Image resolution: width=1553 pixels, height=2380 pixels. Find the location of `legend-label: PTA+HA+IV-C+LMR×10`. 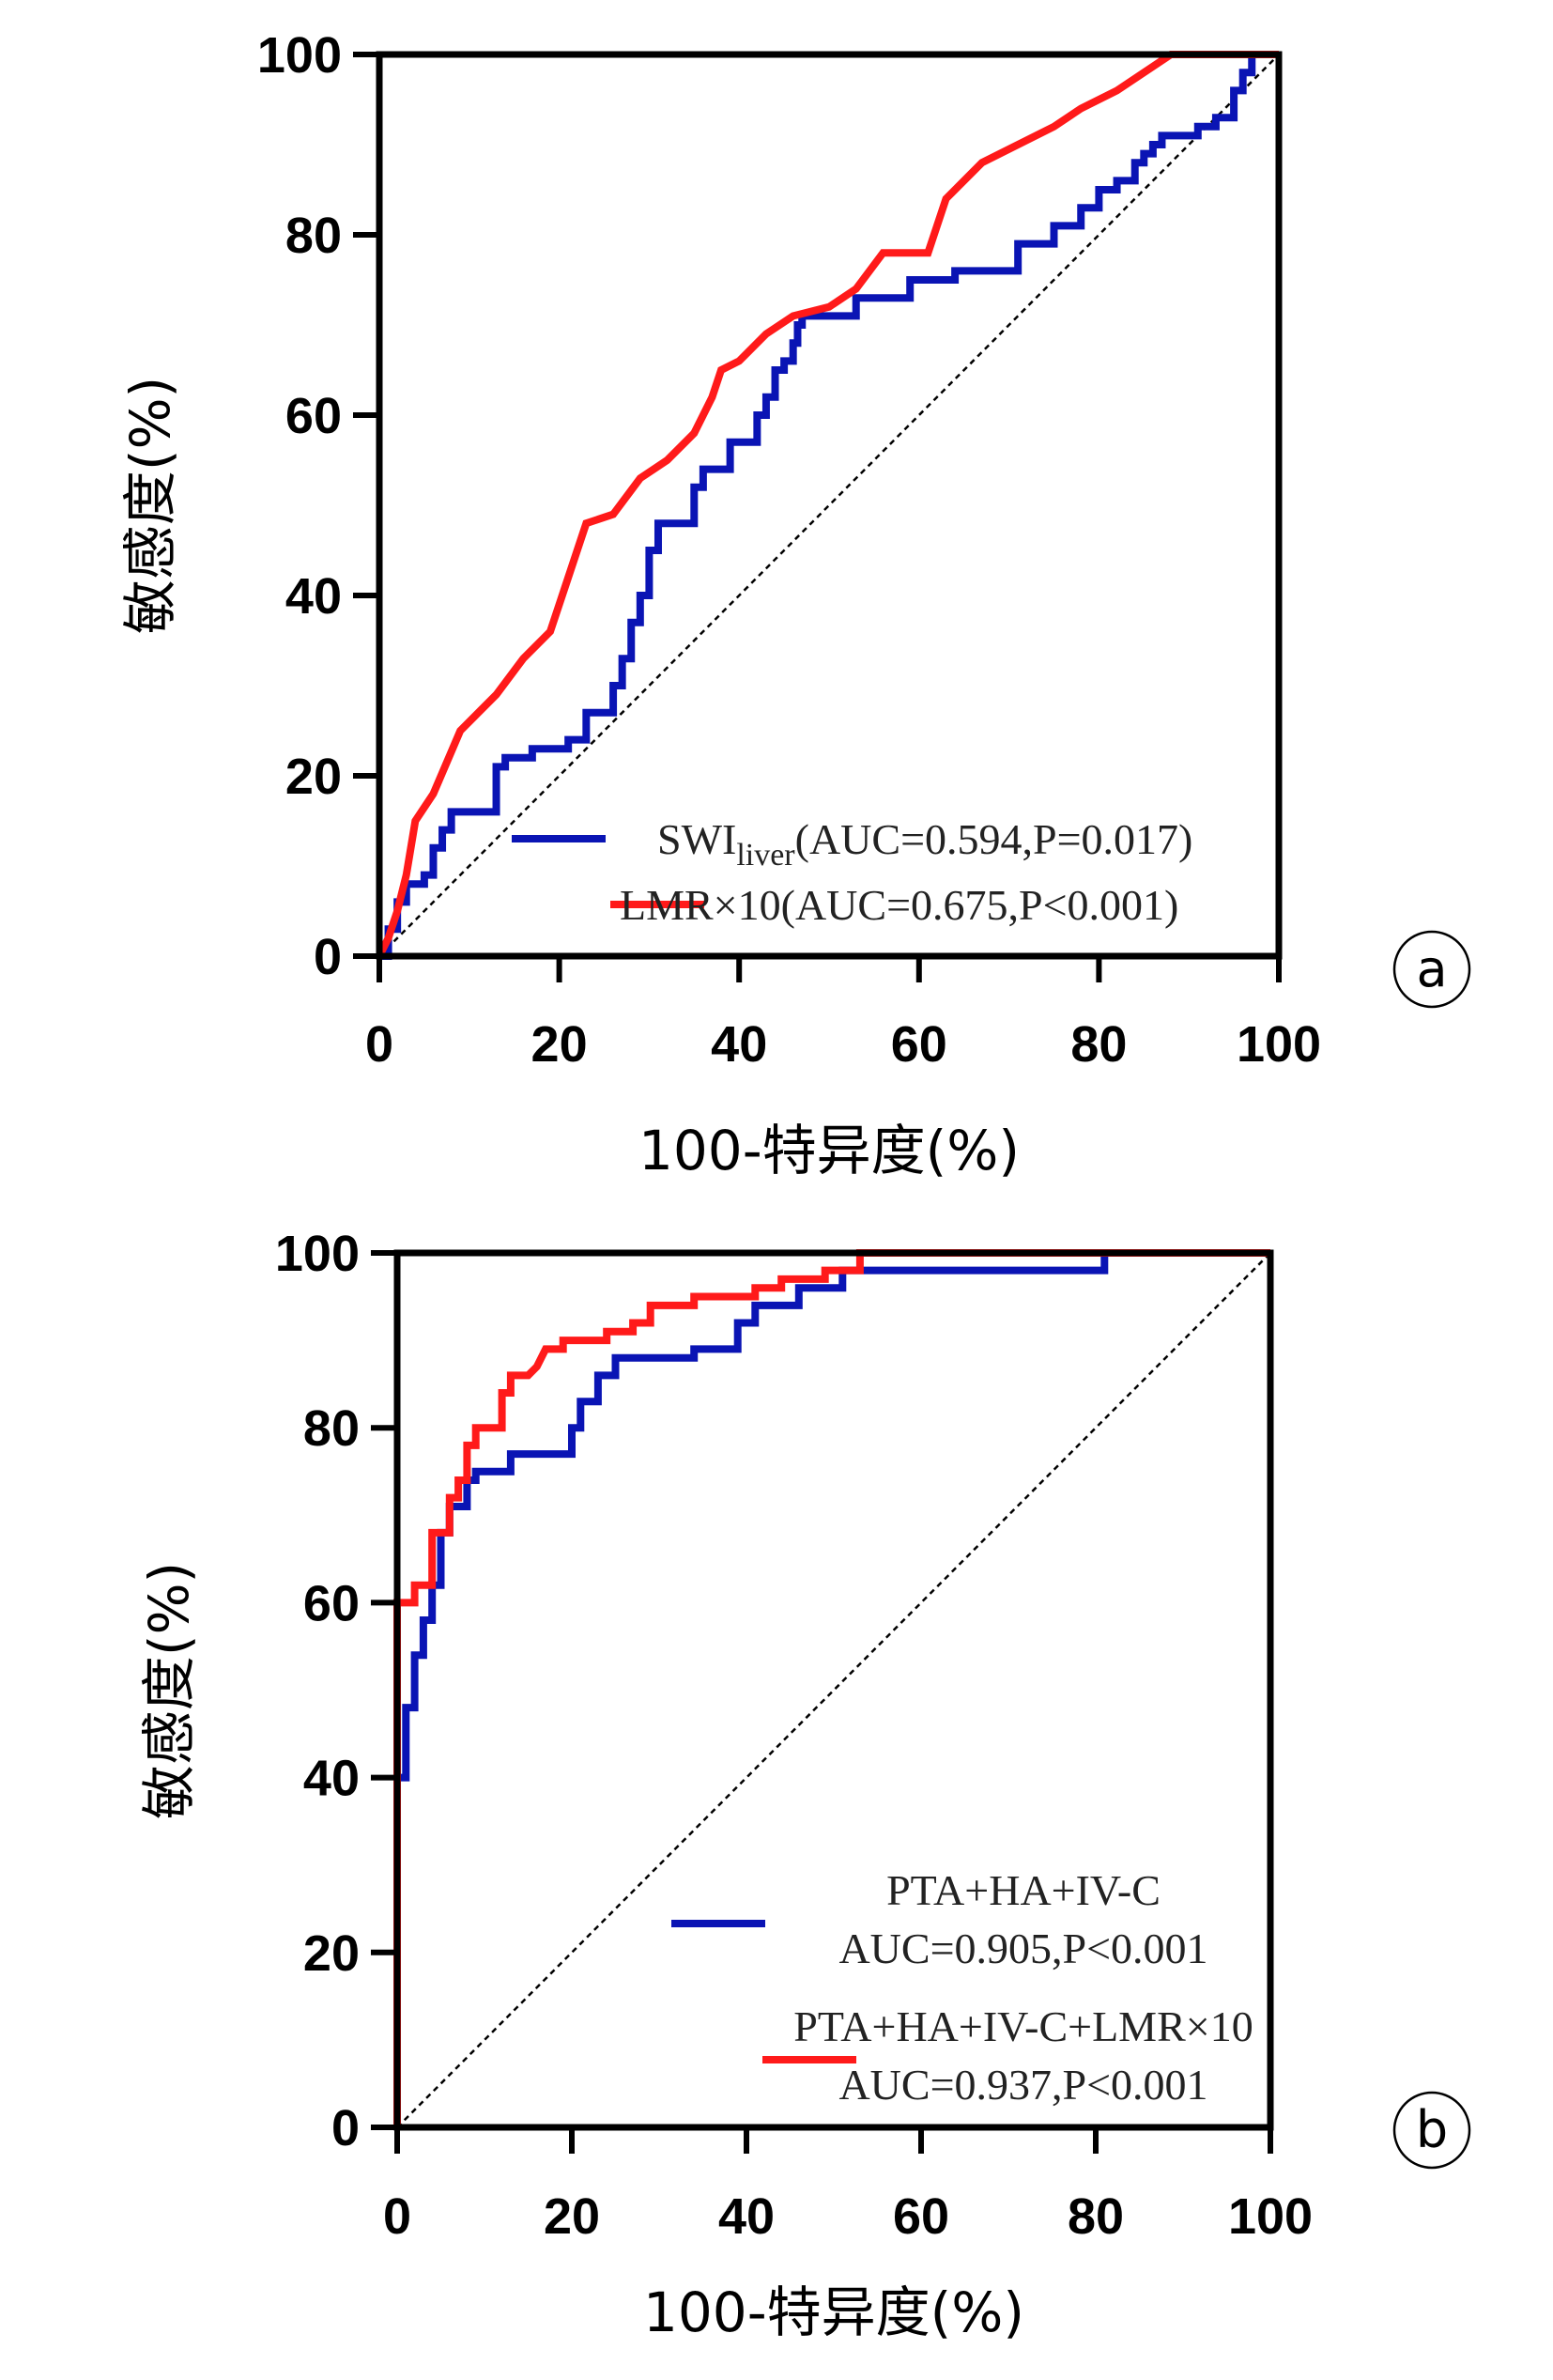

legend-label: PTA+HA+IV-C+LMR×10 is located at coordinates (1023, 2026).